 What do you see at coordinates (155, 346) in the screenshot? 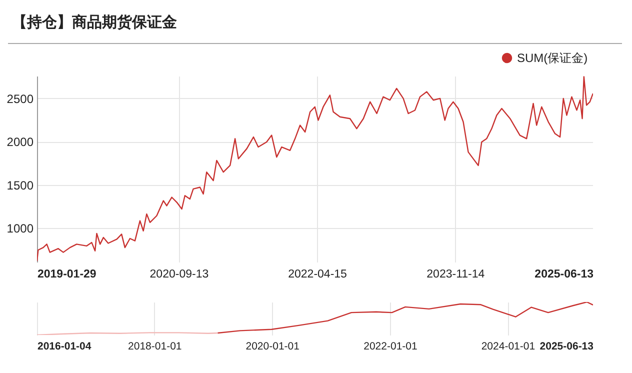
I see `x-tick-label: 2018-01-01` at bounding box center [155, 346].